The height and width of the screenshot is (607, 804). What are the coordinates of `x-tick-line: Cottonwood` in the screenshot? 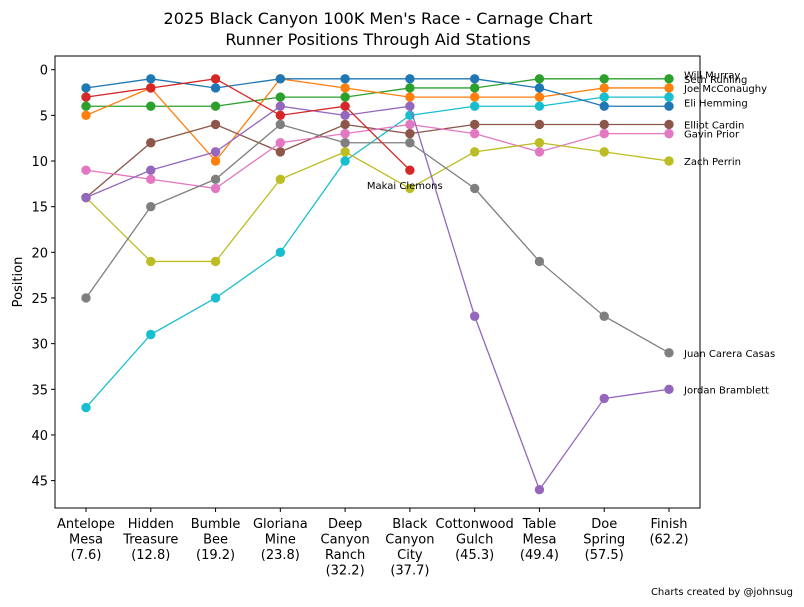 It's located at (475, 524).